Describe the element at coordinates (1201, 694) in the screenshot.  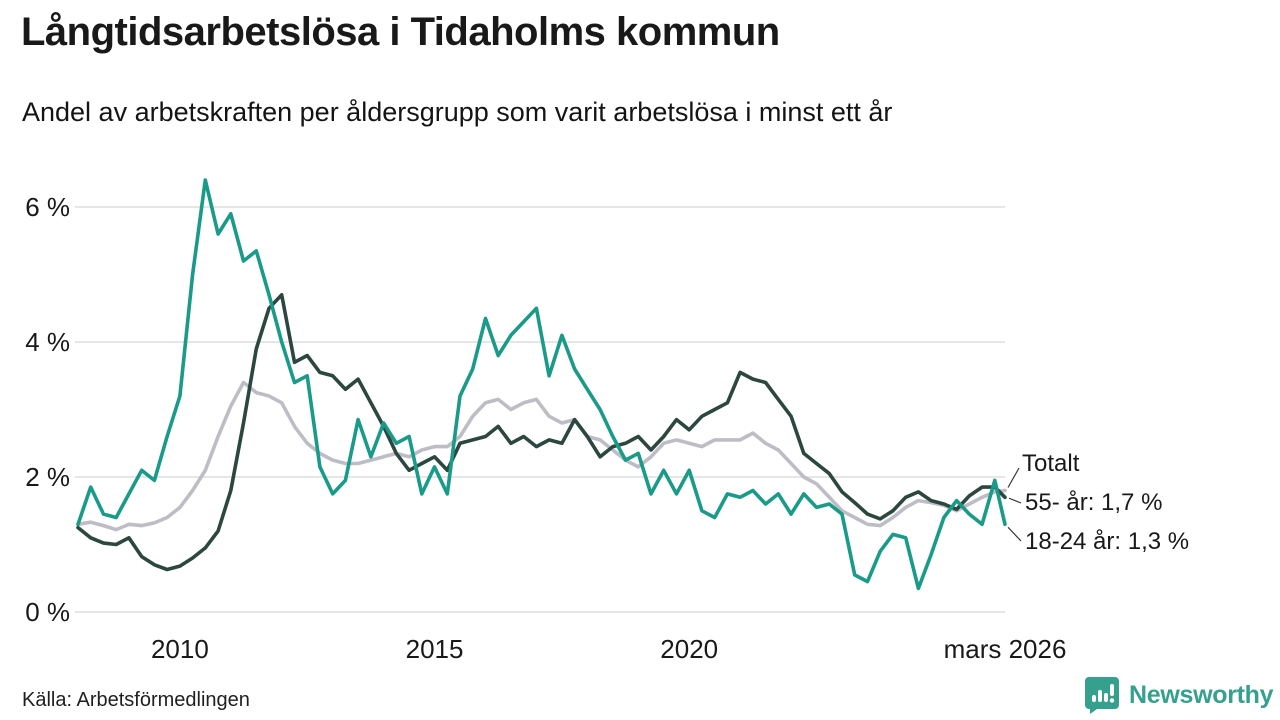
I see `newsworthy-logo-text: Newsworthy` at that location.